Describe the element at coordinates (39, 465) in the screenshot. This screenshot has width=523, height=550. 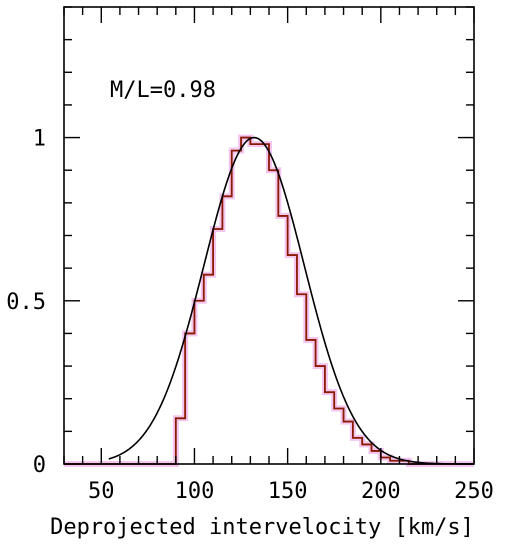
I see `y-tick-label: 0` at that location.